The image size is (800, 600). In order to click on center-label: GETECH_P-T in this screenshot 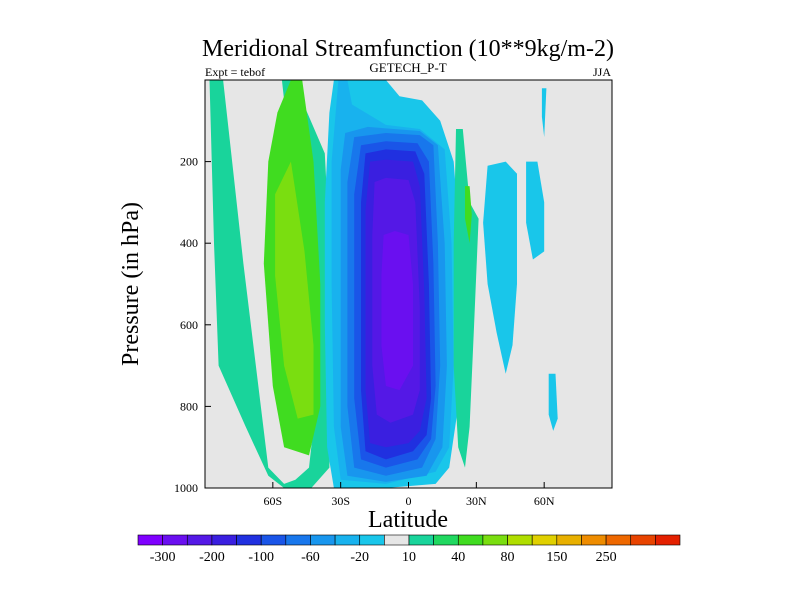, I will do `click(407, 67)`.